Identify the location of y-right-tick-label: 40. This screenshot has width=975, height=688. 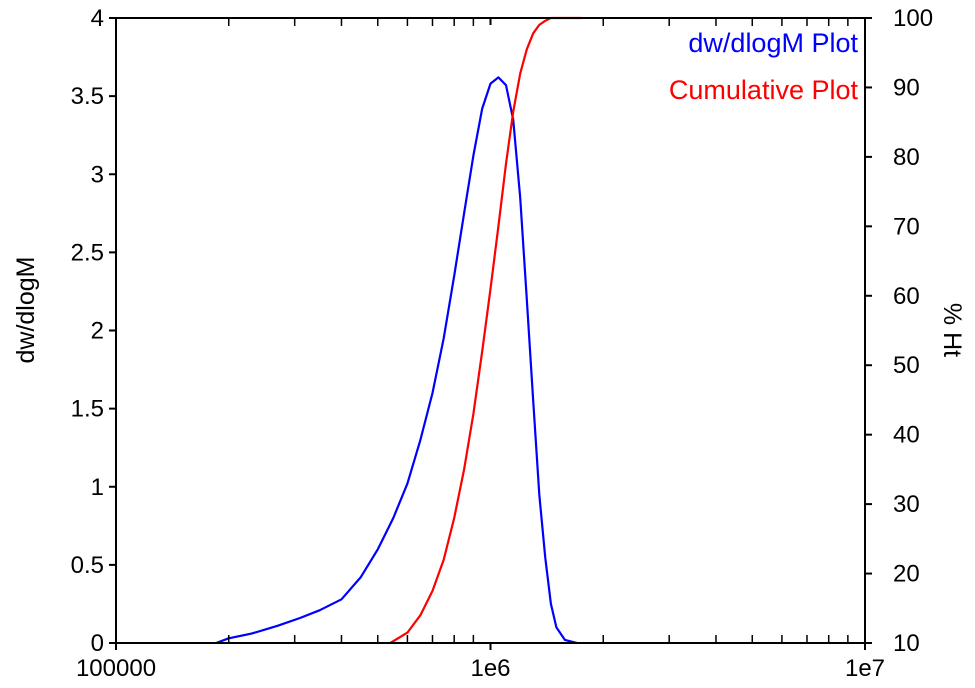
(906, 435).